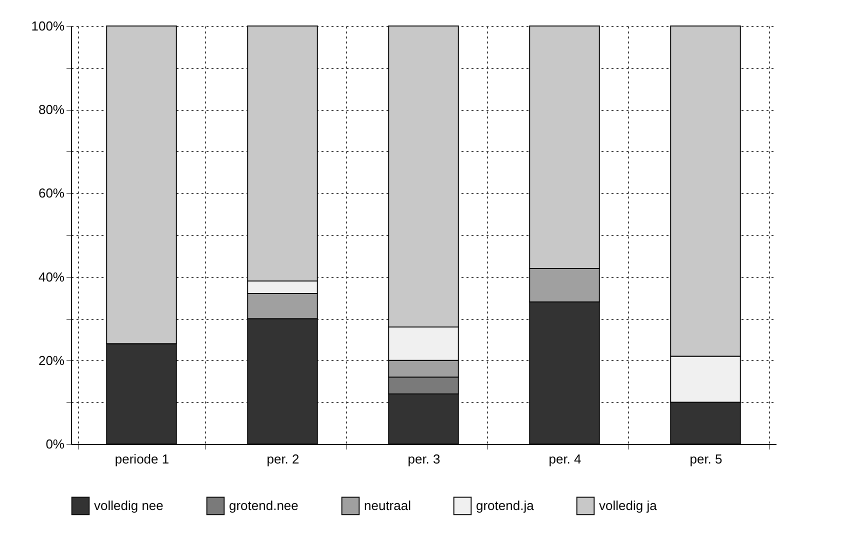 Image resolution: width=865 pixels, height=535 pixels. I want to click on x-tick-label: periode 1, so click(142, 459).